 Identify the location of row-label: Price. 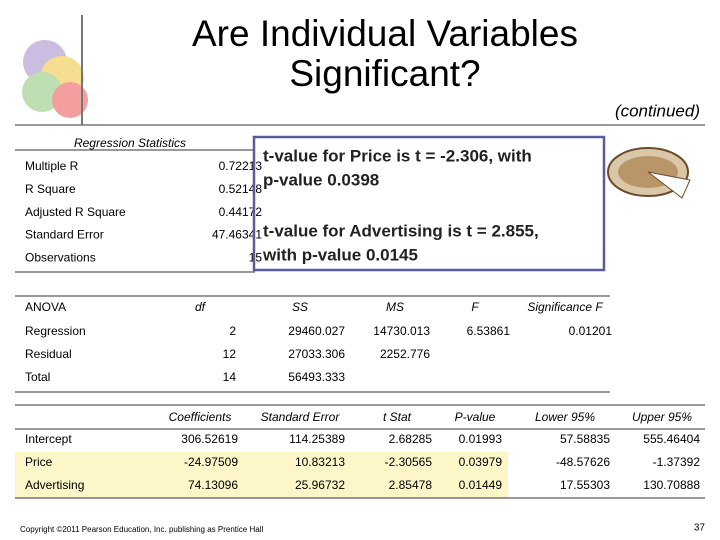
(39, 462).